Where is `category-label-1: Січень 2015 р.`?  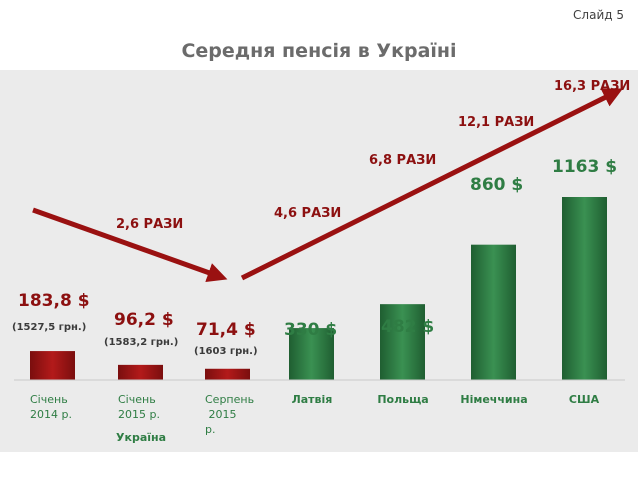 category-label-1: Січень 2015 р. is located at coordinates (139, 407).